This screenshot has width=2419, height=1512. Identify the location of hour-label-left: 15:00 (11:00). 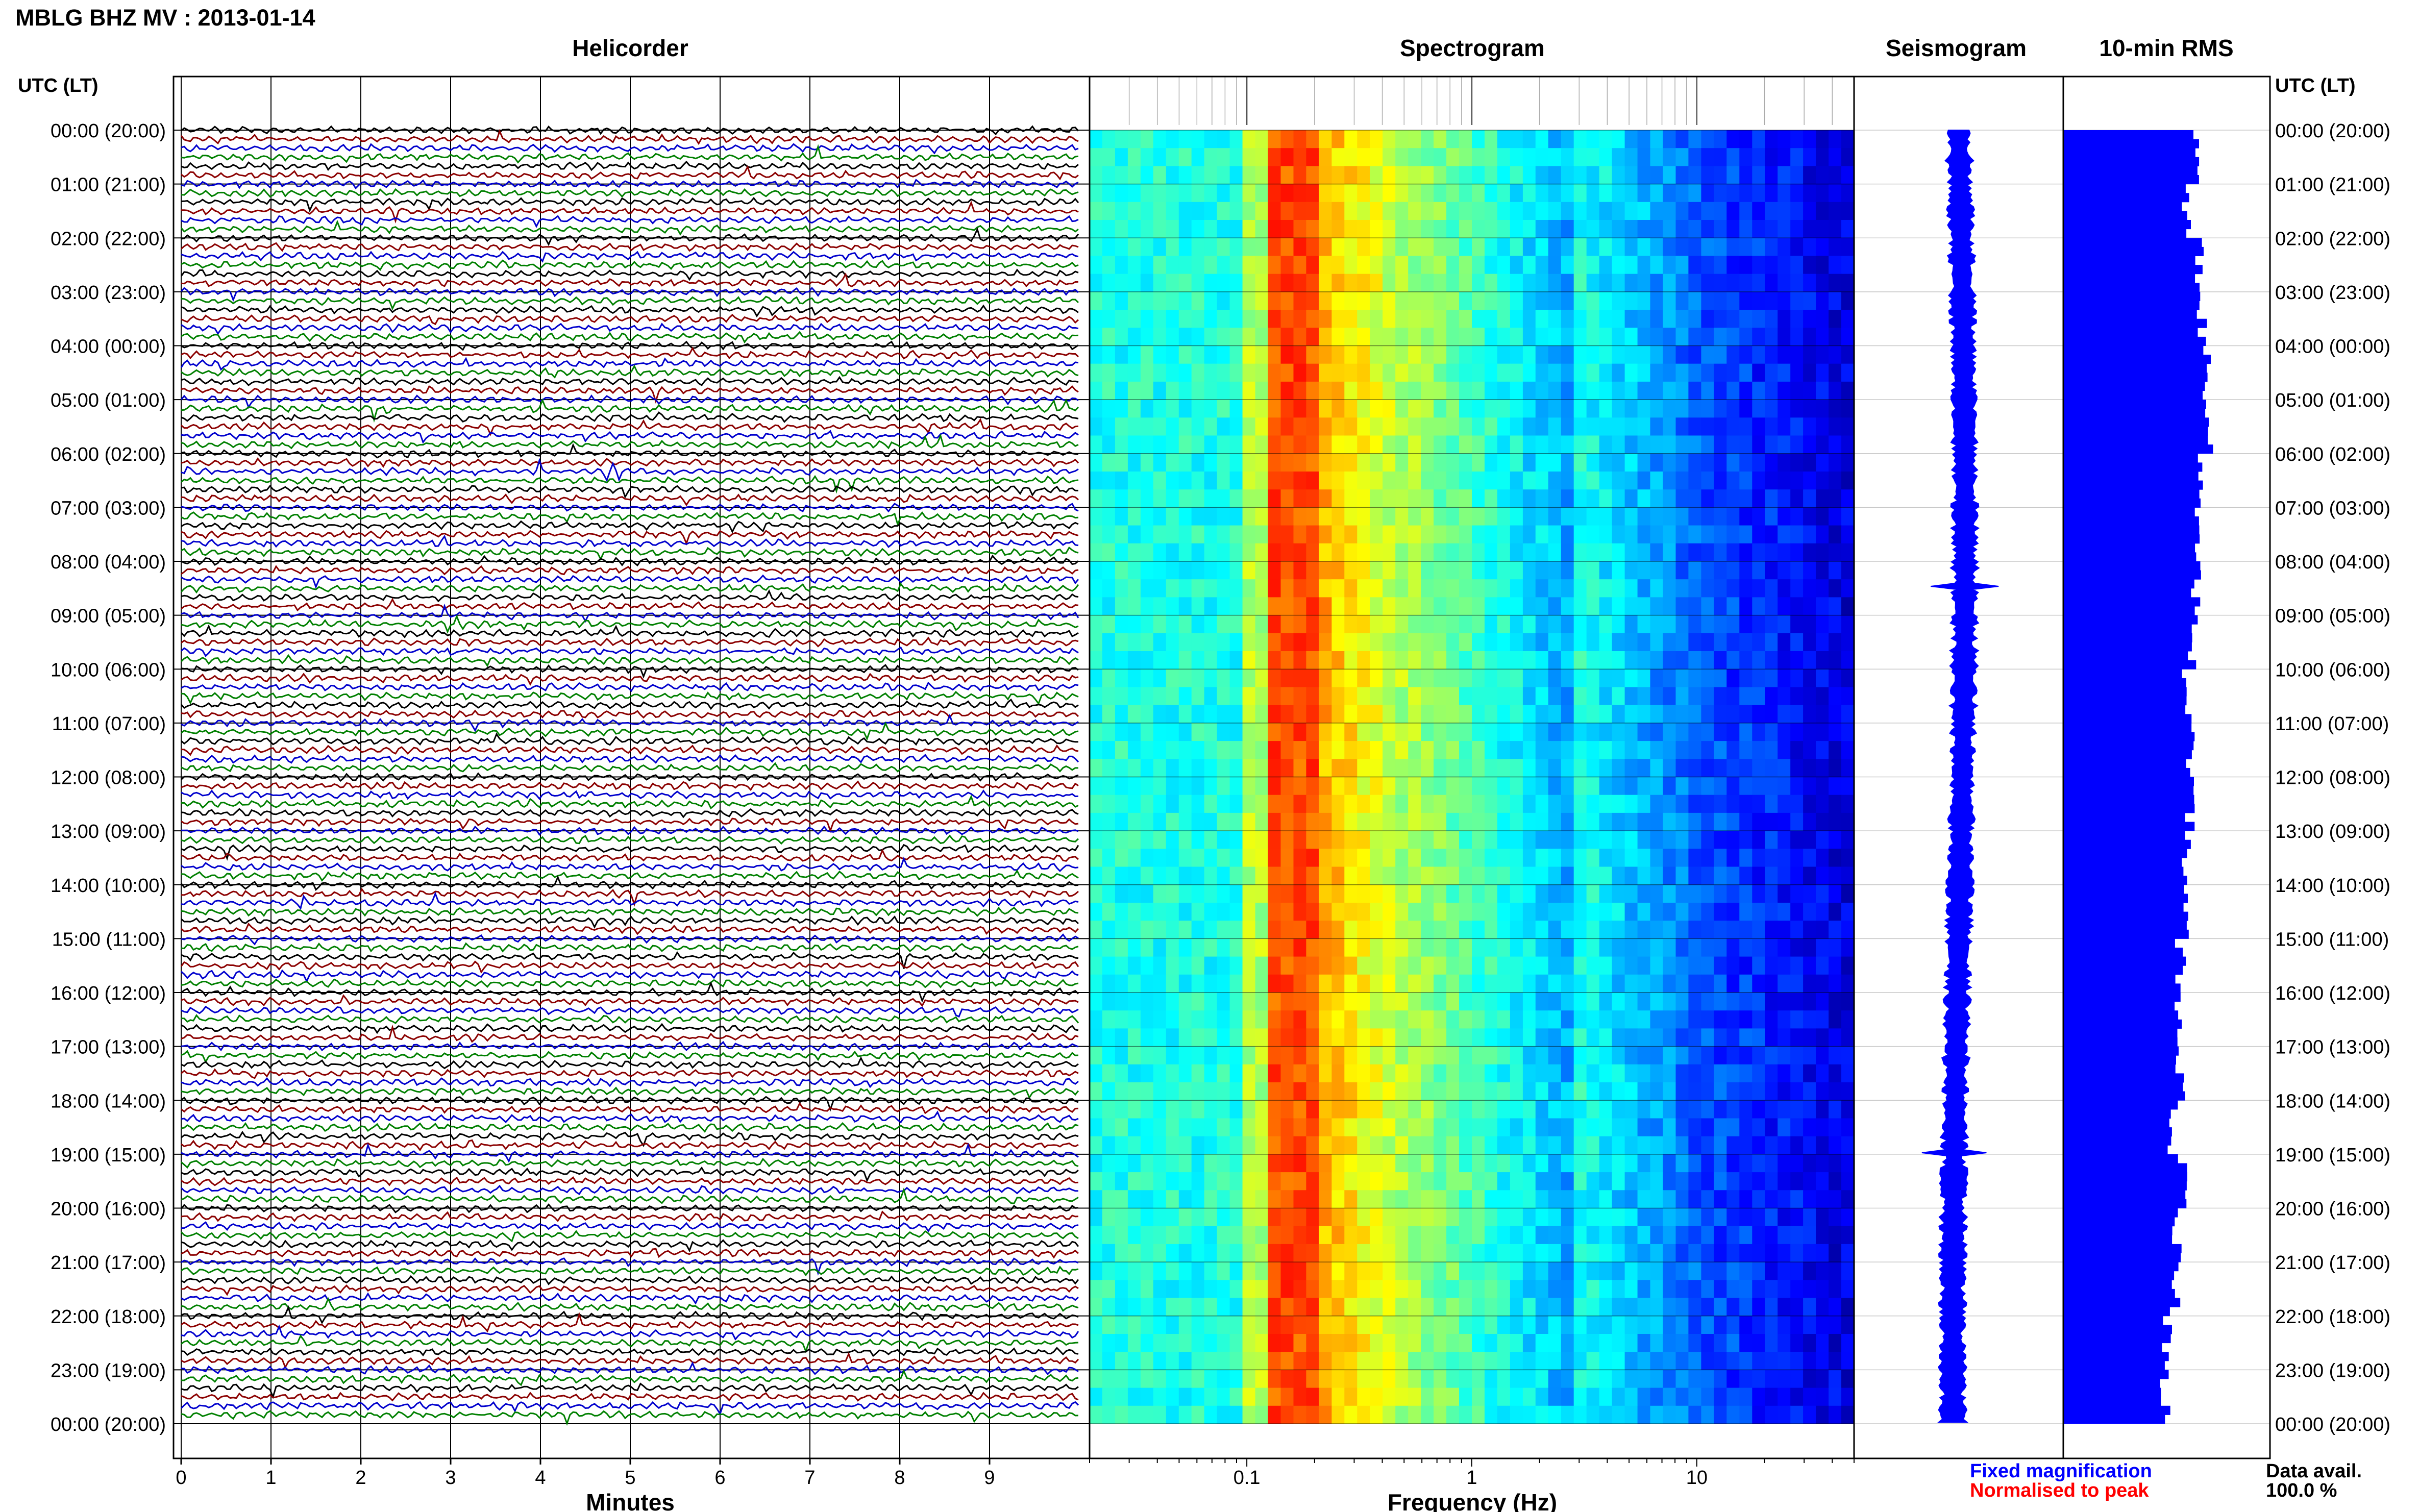
(109, 939).